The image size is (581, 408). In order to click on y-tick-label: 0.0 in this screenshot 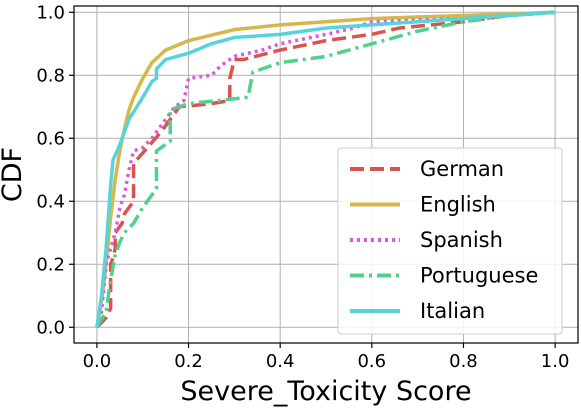, I will do `click(50, 327)`.